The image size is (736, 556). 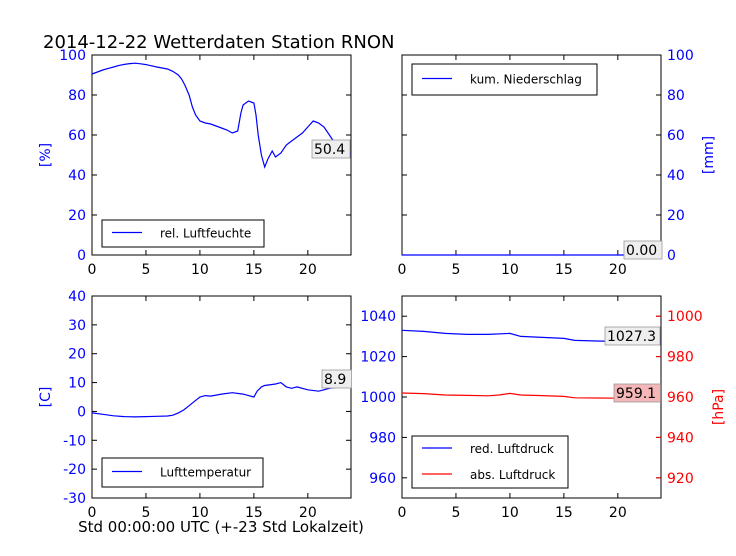 I want to click on y2-tick-label: 940, so click(x=680, y=438).